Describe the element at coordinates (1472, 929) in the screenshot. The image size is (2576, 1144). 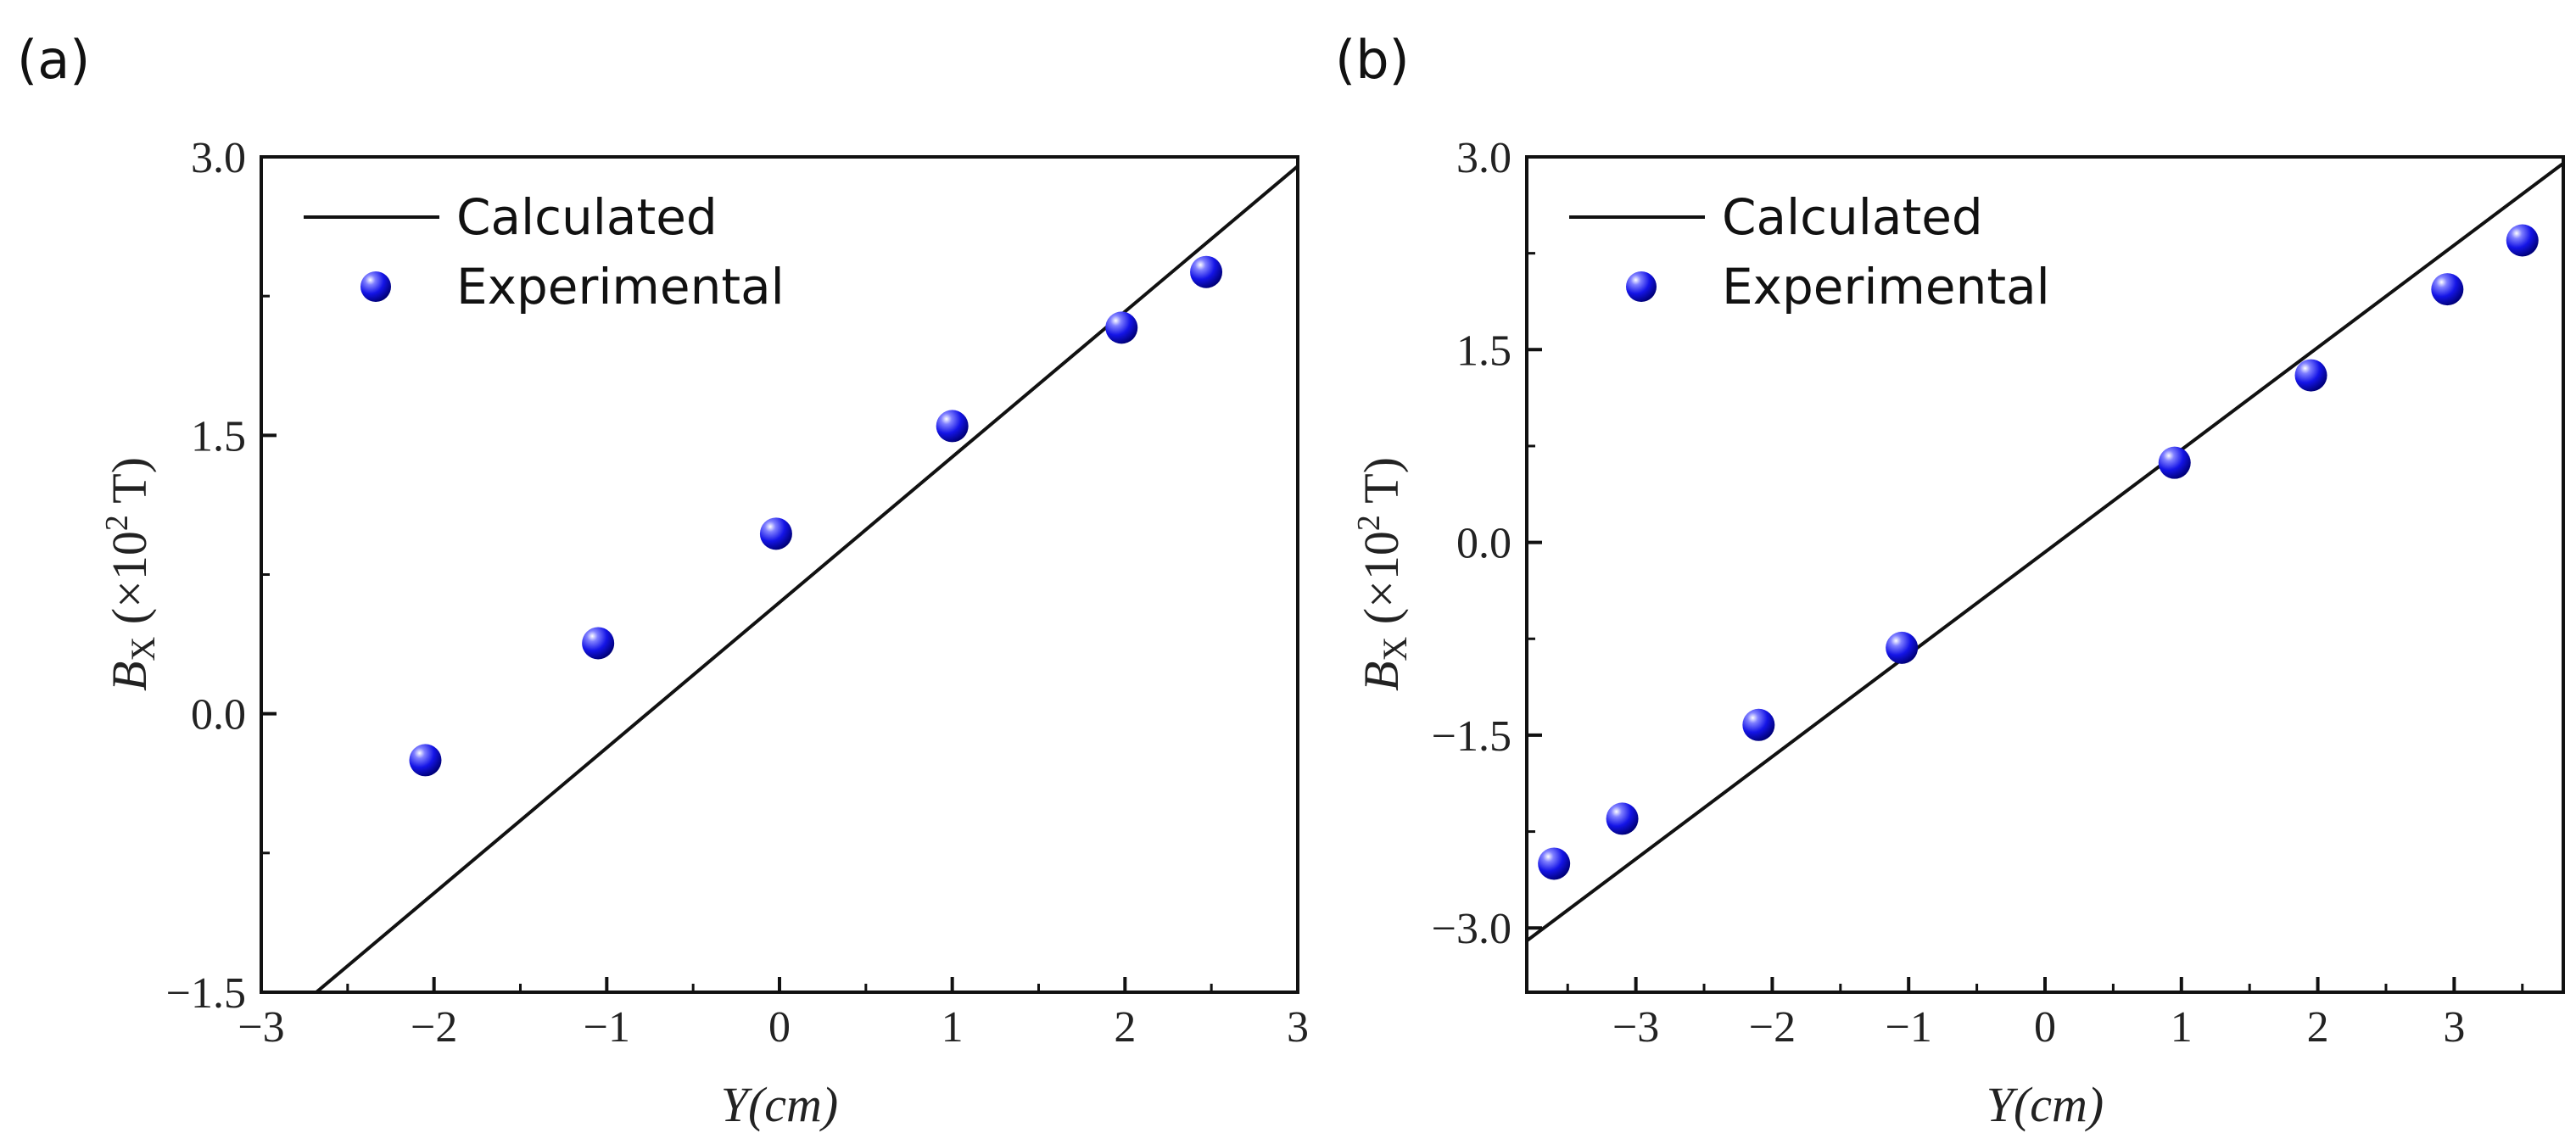
I see `y-tick-label-b: −3.0` at that location.